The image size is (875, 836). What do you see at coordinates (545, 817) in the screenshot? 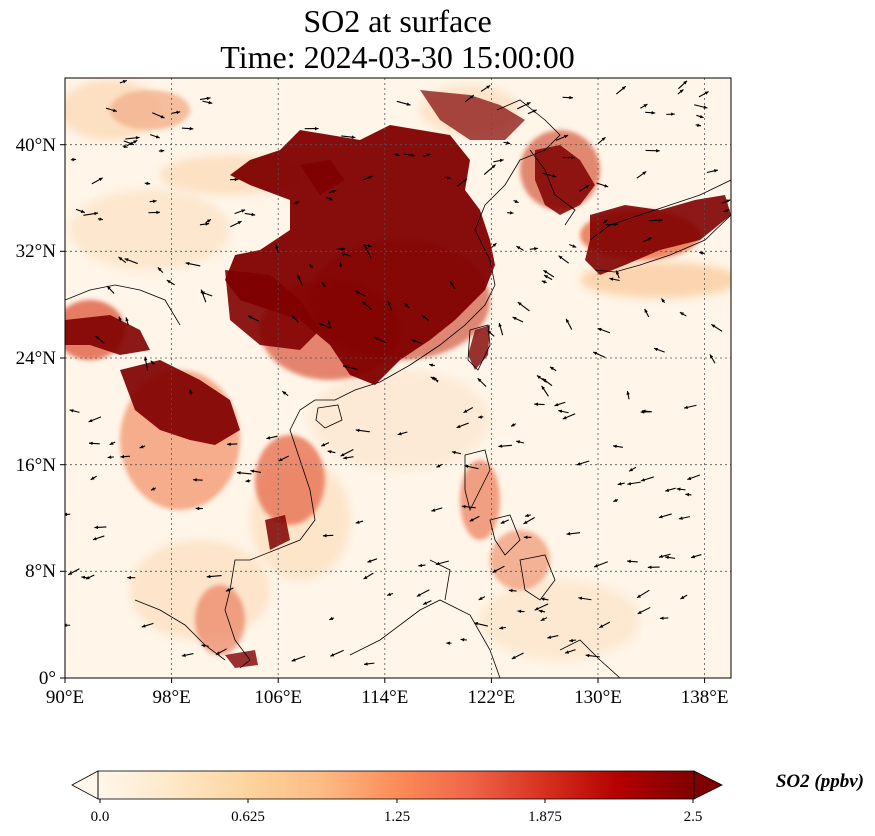
I see `colorbar-tick-label: 1.875` at bounding box center [545, 817].